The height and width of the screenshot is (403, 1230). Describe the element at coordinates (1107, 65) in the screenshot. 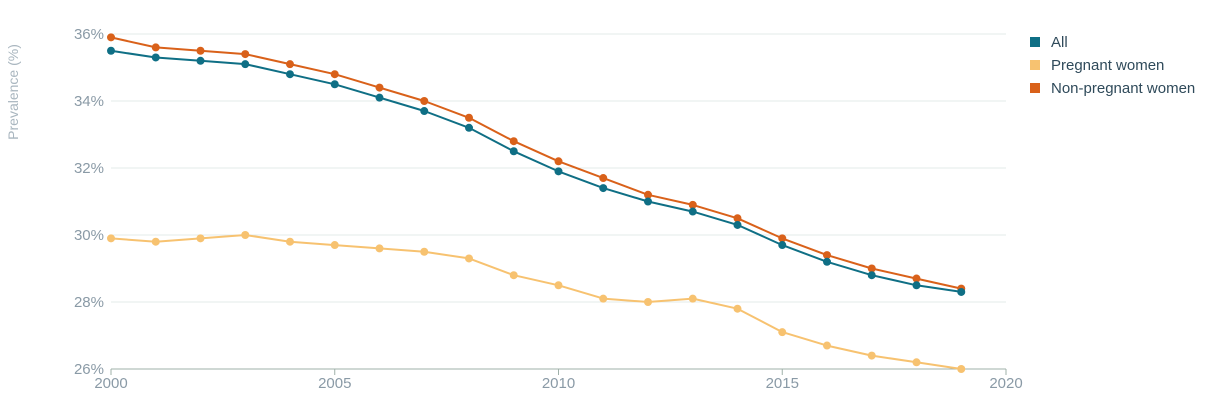

I see `legend-label: Pregnant women` at that location.